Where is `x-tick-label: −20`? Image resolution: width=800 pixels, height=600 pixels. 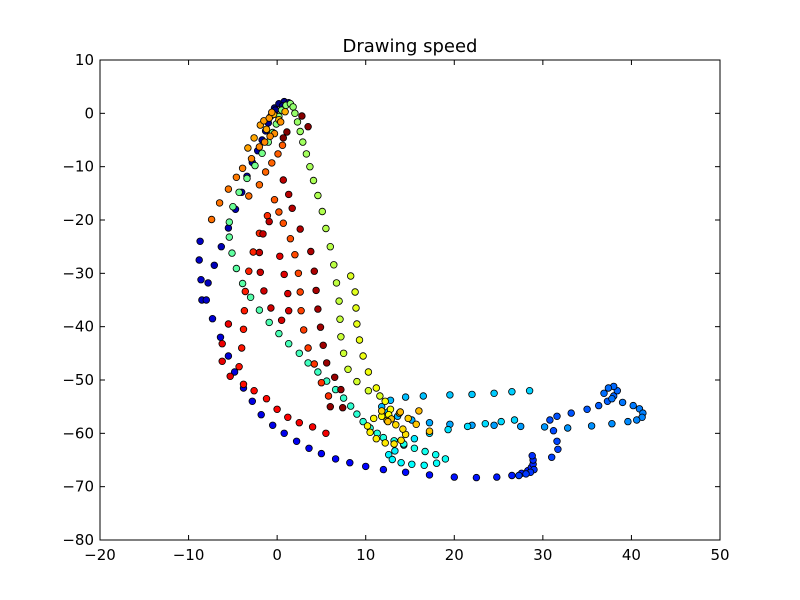 x-tick-label: −20 is located at coordinates (100, 555).